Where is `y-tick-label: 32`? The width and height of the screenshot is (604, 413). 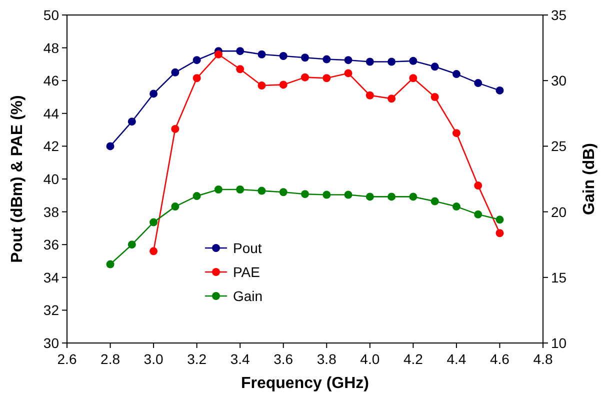
y-tick-label: 32 is located at coordinates (51, 310).